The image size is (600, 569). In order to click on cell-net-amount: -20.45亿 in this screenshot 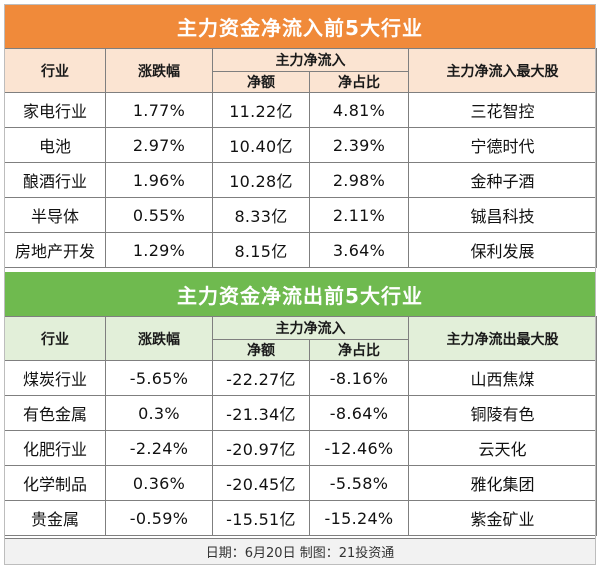, I will do `click(261, 483)`.